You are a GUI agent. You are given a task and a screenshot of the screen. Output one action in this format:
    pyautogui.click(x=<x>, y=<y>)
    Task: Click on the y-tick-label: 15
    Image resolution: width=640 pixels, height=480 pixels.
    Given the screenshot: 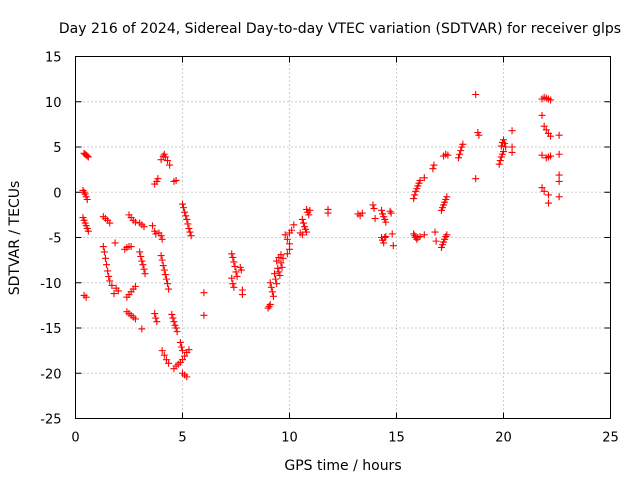 What is the action you would take?
    pyautogui.click(x=53, y=58)
    